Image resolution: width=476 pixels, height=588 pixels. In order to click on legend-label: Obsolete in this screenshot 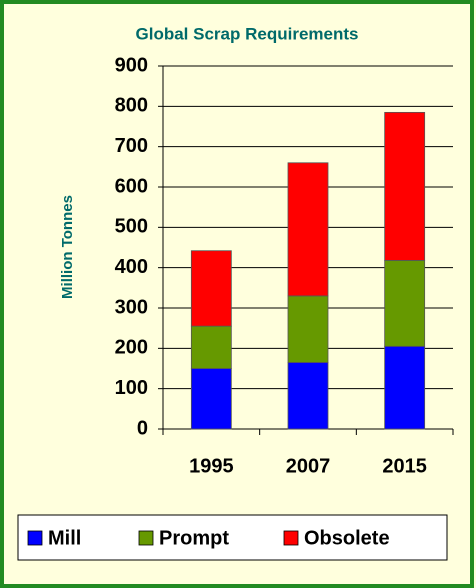, I will do `click(347, 538)`.